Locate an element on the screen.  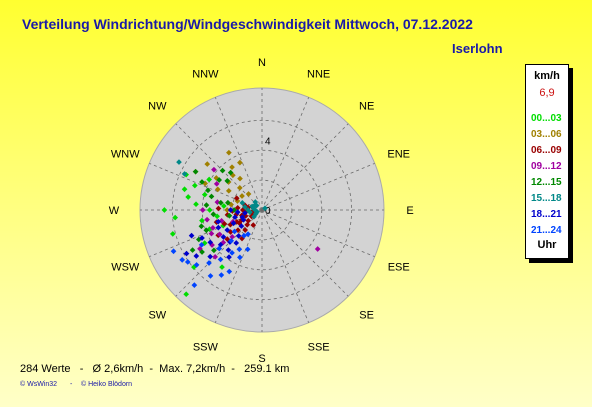
direction-label-se: SE is located at coordinates (366, 316).